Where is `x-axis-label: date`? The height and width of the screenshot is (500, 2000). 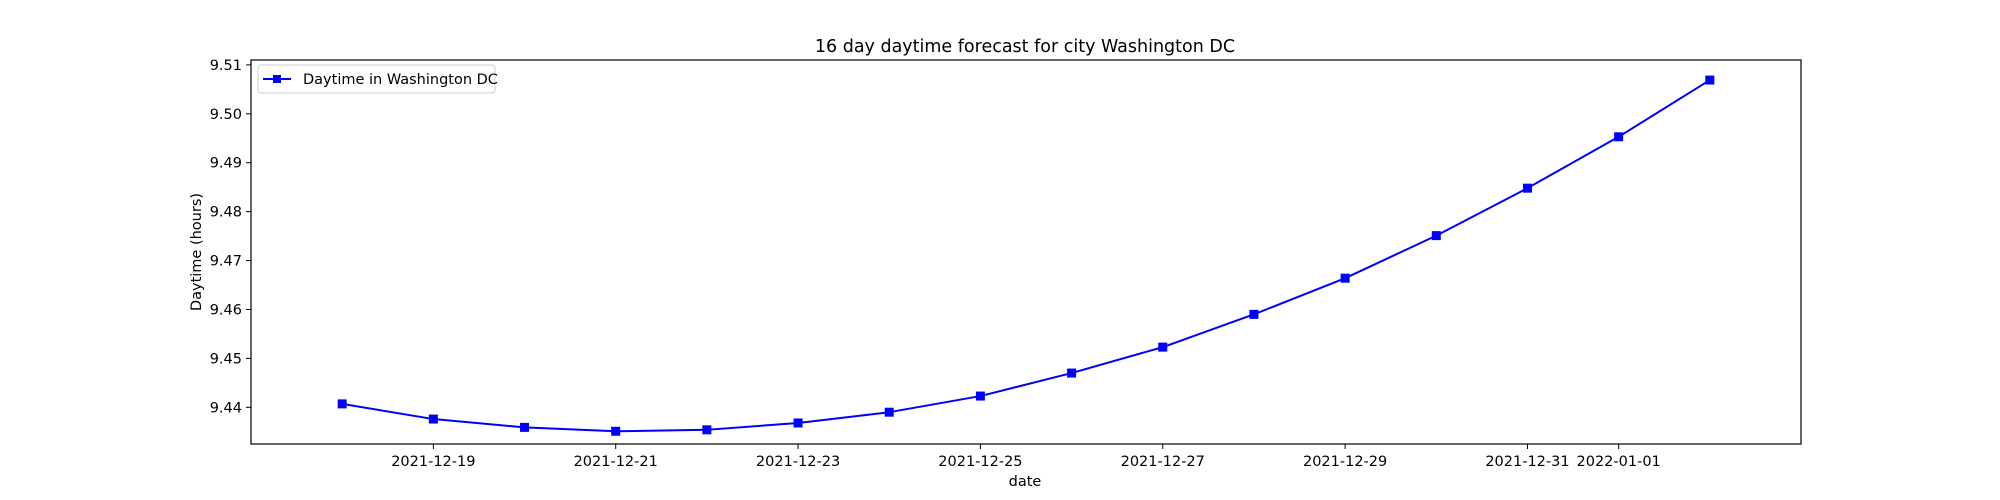
x-axis-label: date is located at coordinates (1025, 482).